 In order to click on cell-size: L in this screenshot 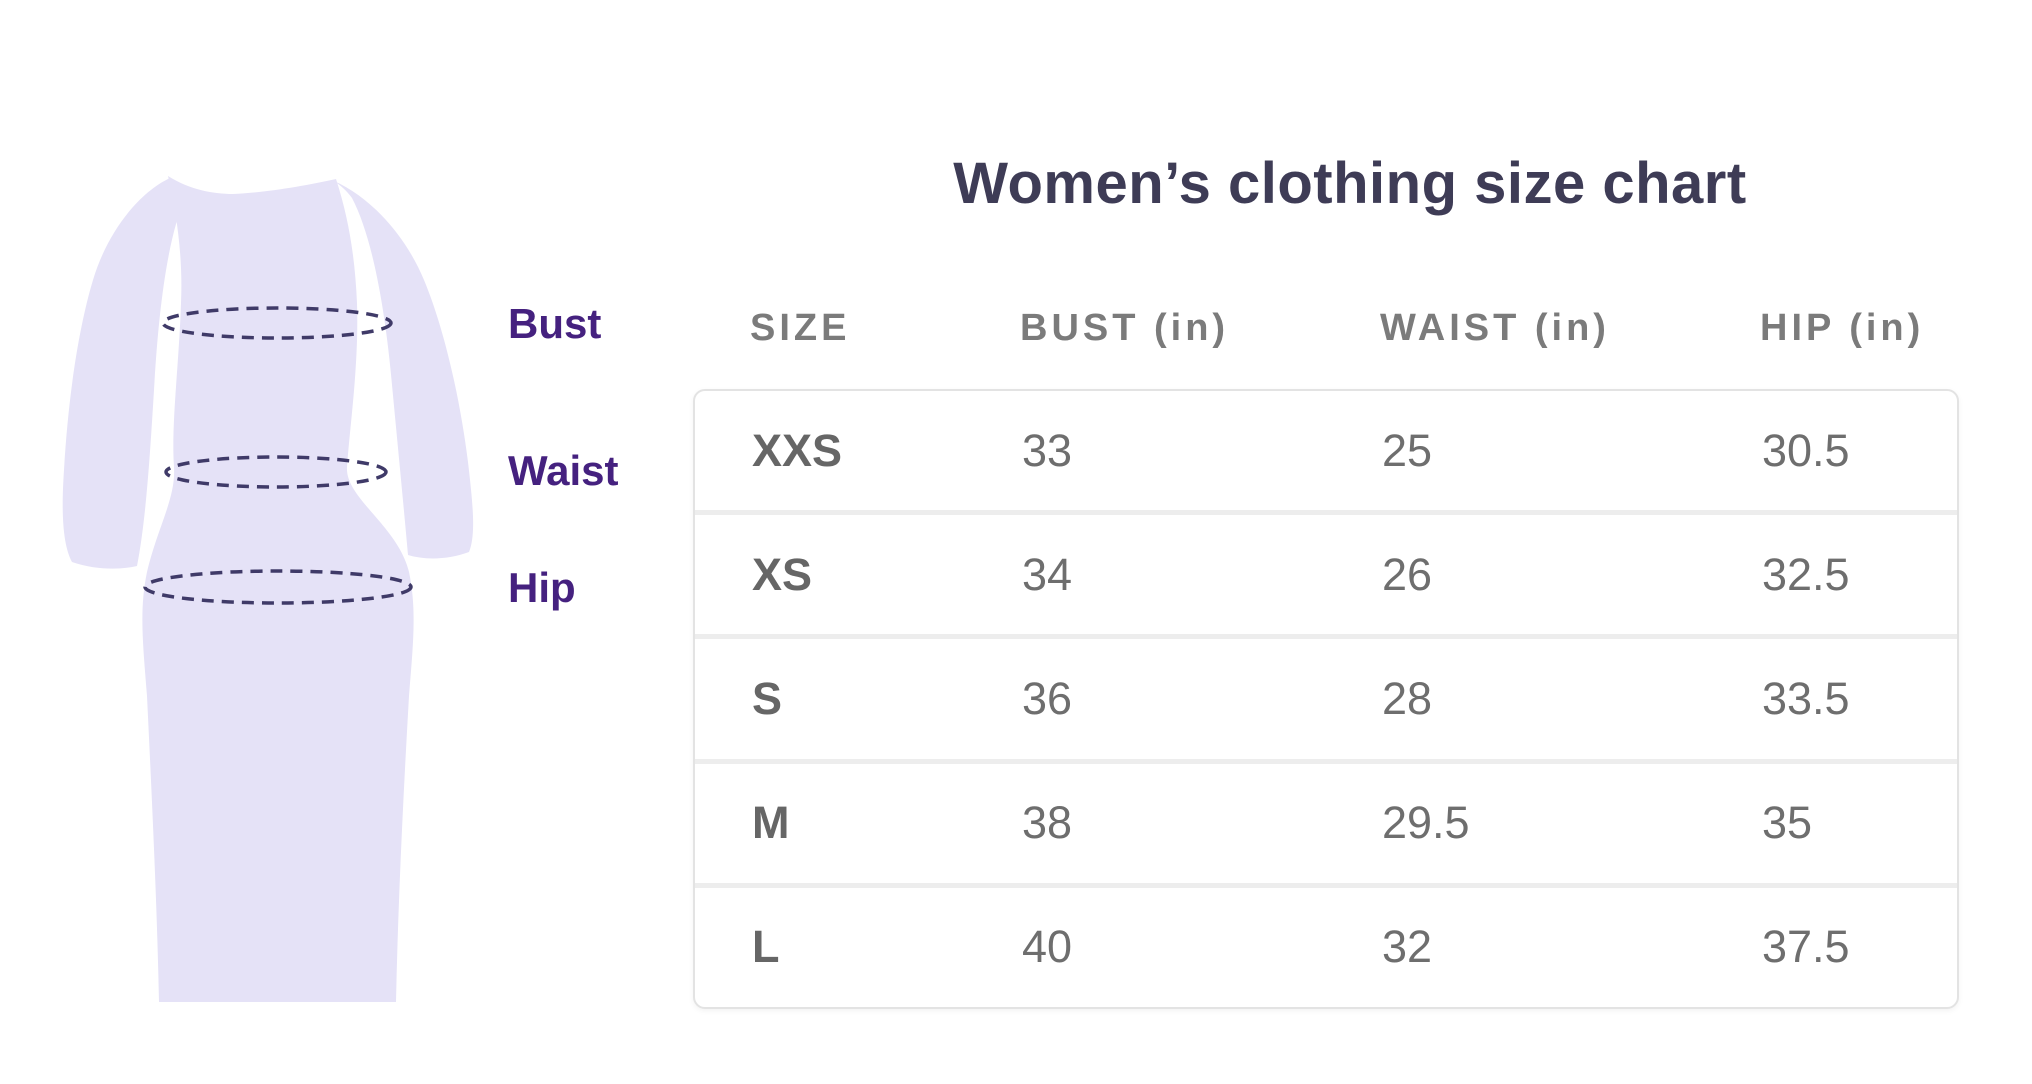, I will do `click(766, 947)`.